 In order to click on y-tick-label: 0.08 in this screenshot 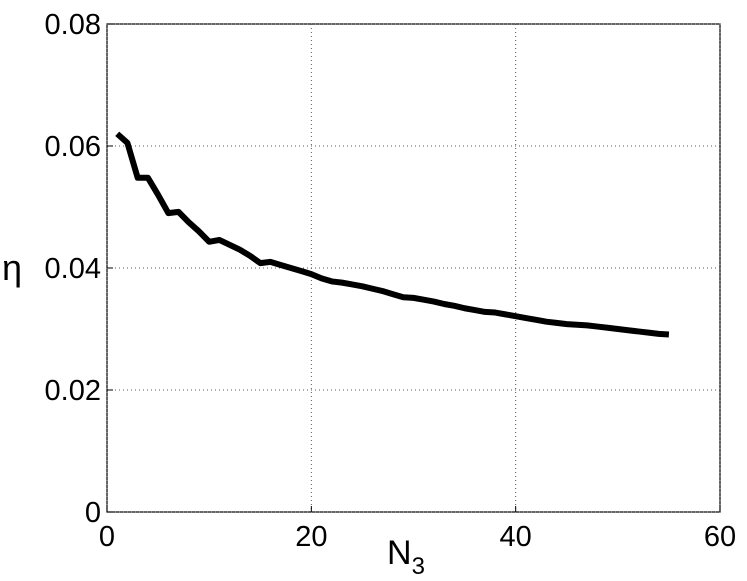, I will do `click(73, 25)`.